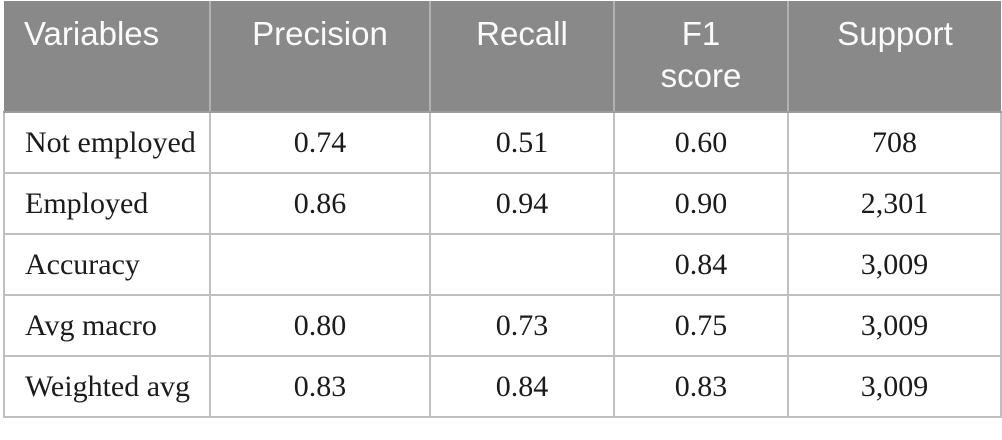 The height and width of the screenshot is (440, 1002). I want to click on cell-precision: 0.83, so click(320, 386).